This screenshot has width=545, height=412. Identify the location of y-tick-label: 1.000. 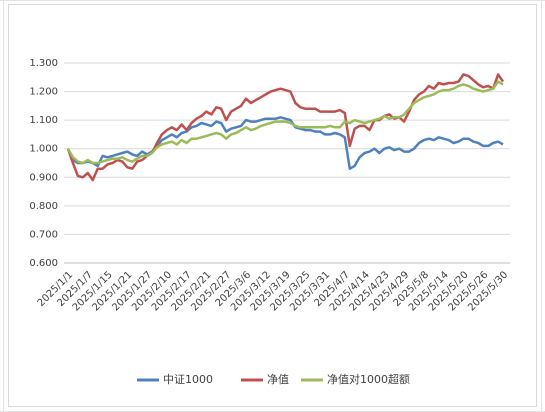
(43, 149).